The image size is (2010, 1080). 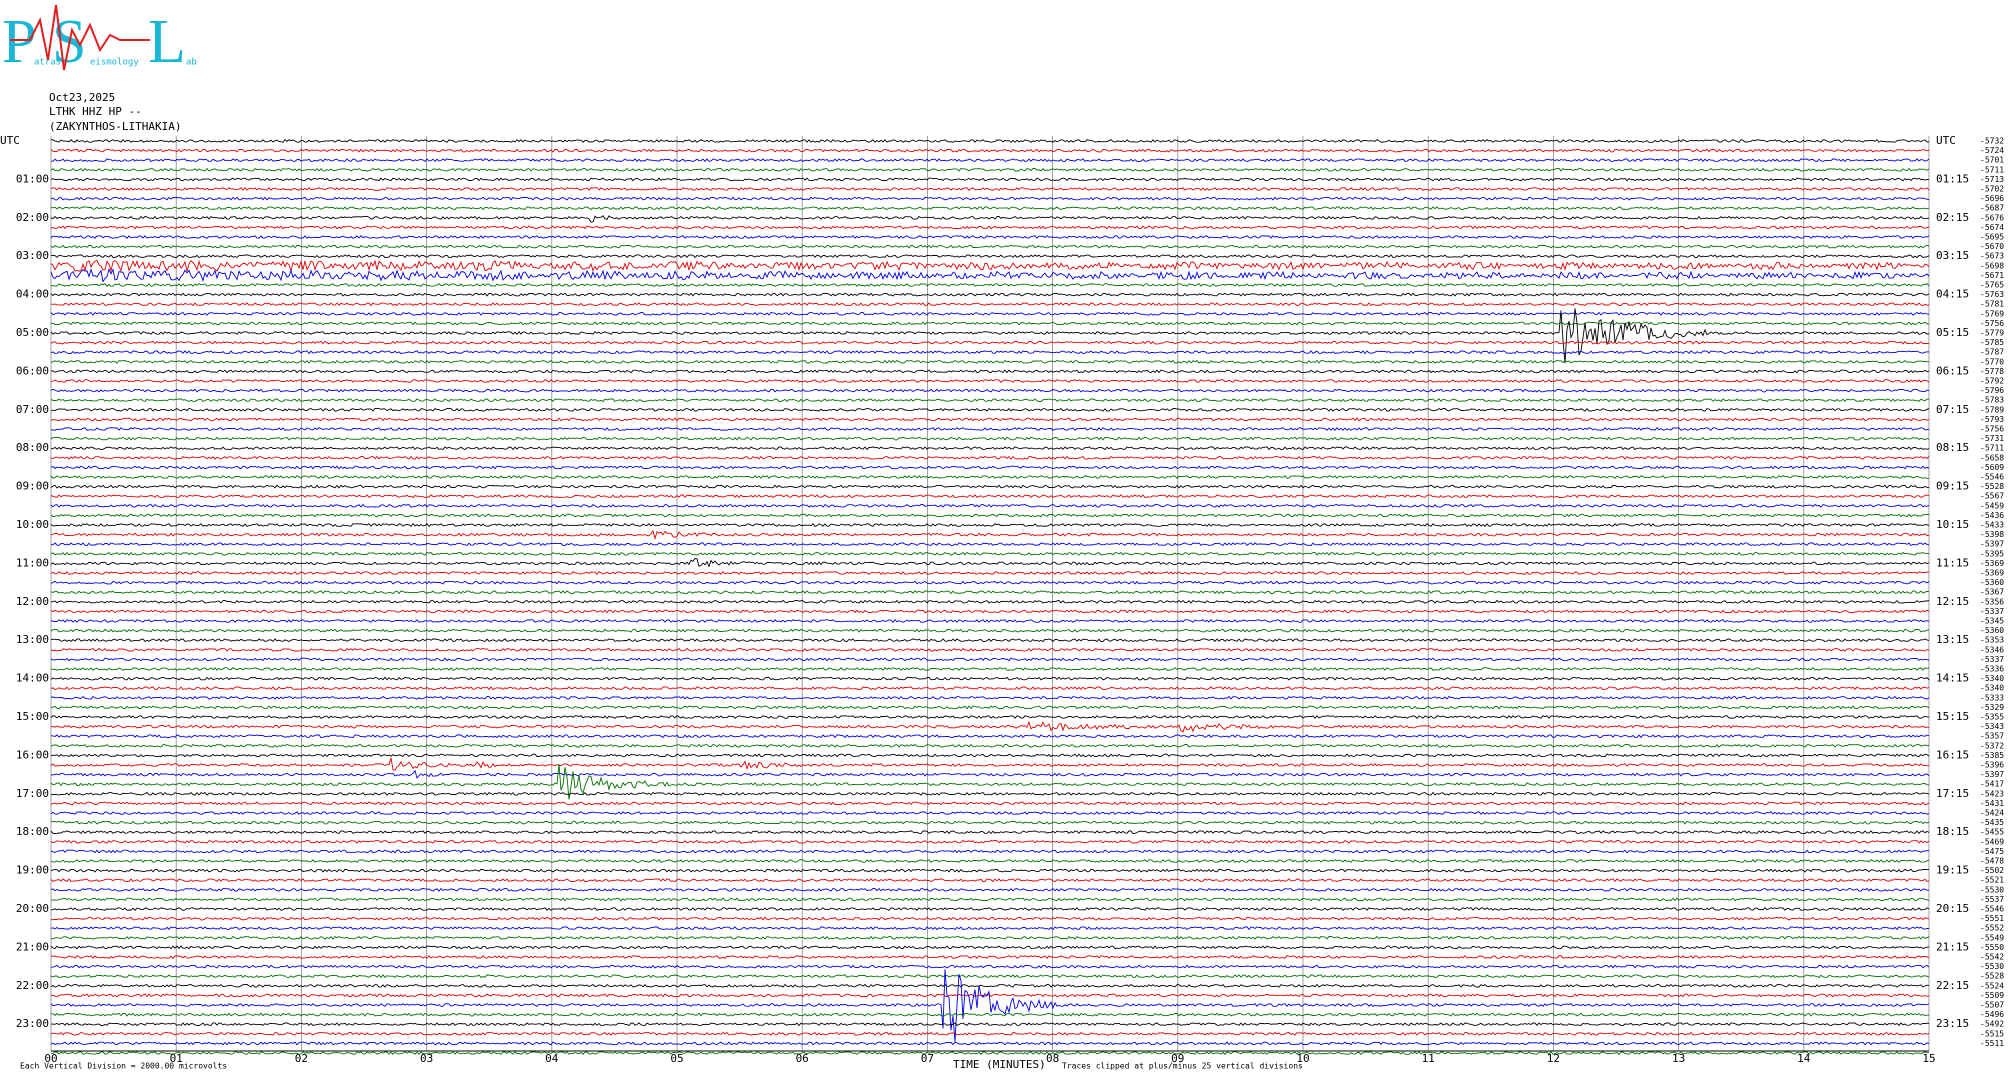 What do you see at coordinates (1992, 592) in the screenshot?
I see `row-offset: -5367` at bounding box center [1992, 592].